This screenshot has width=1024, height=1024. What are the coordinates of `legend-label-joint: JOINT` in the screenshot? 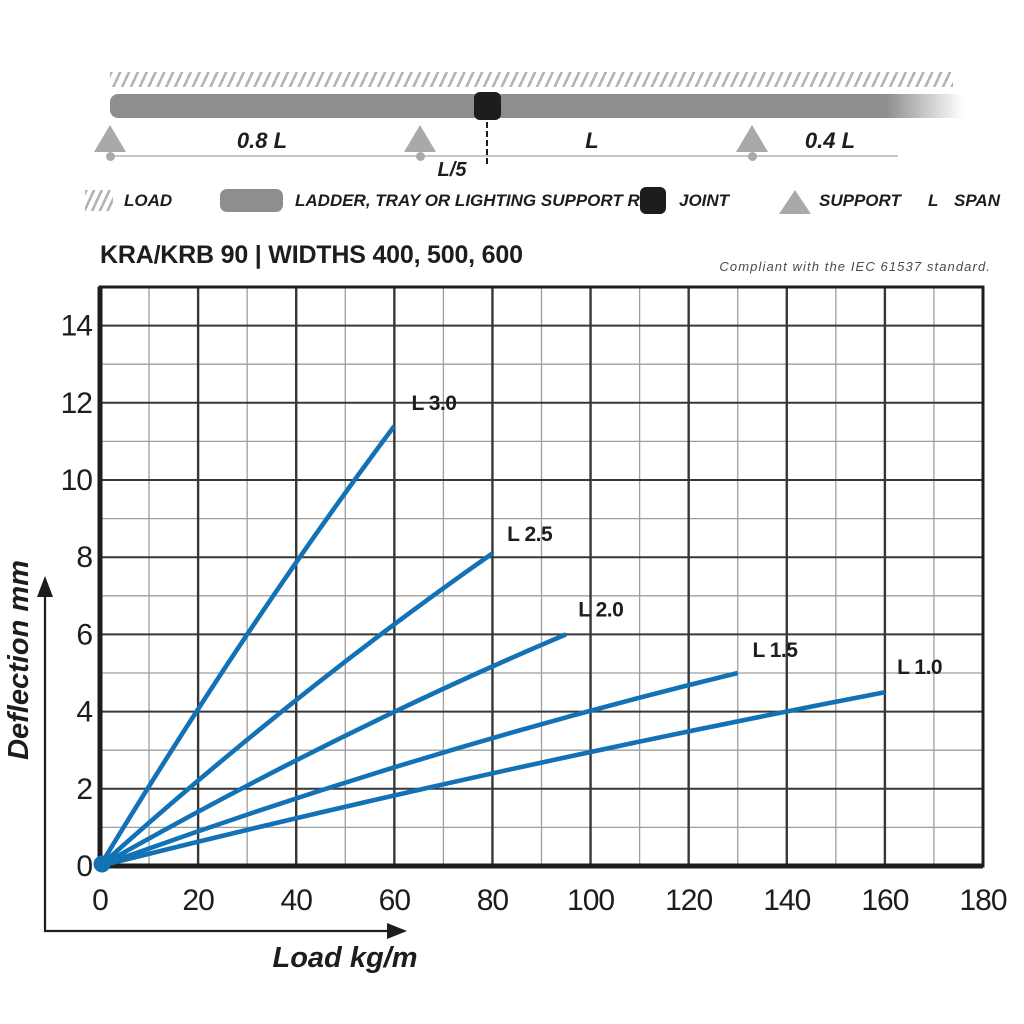 It's located at (704, 200).